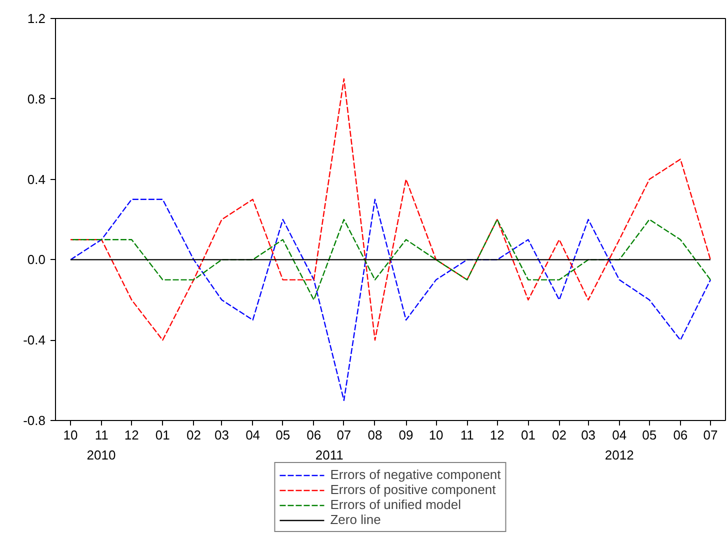  What do you see at coordinates (36, 18) in the screenshot?
I see `y-tick-label: 1.2` at bounding box center [36, 18].